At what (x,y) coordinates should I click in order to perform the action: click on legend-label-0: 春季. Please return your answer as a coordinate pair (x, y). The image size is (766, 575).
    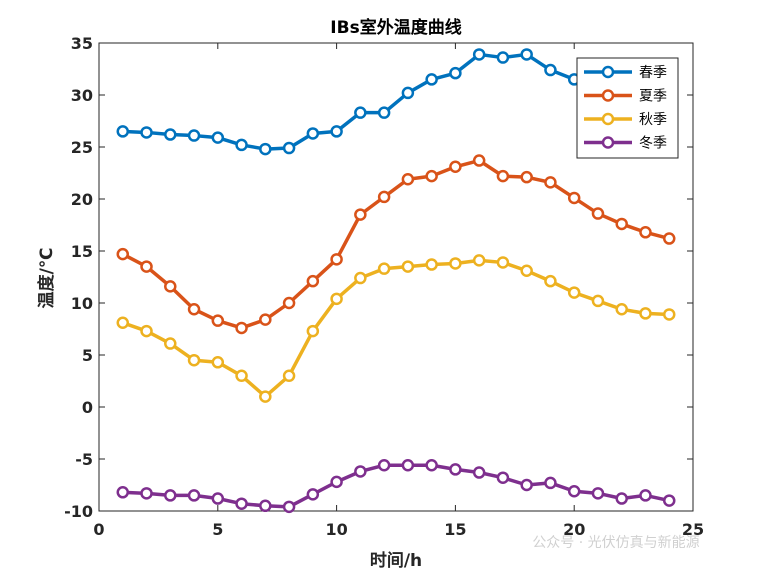
    Looking at the image, I should click on (653, 73).